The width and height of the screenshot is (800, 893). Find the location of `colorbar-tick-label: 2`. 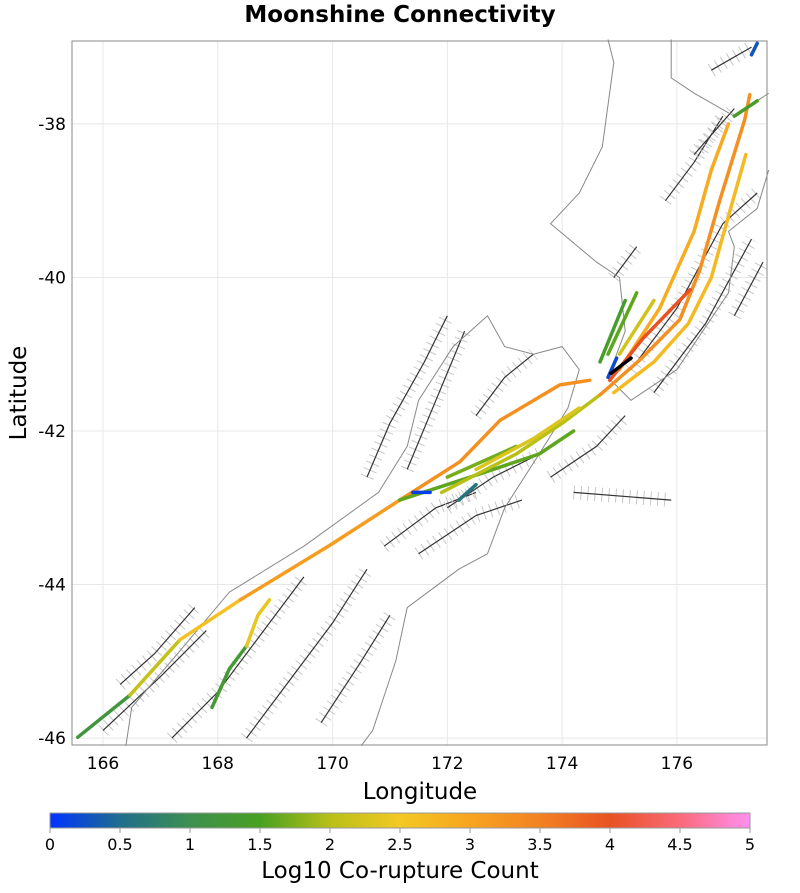

colorbar-tick-label: 2 is located at coordinates (330, 844).